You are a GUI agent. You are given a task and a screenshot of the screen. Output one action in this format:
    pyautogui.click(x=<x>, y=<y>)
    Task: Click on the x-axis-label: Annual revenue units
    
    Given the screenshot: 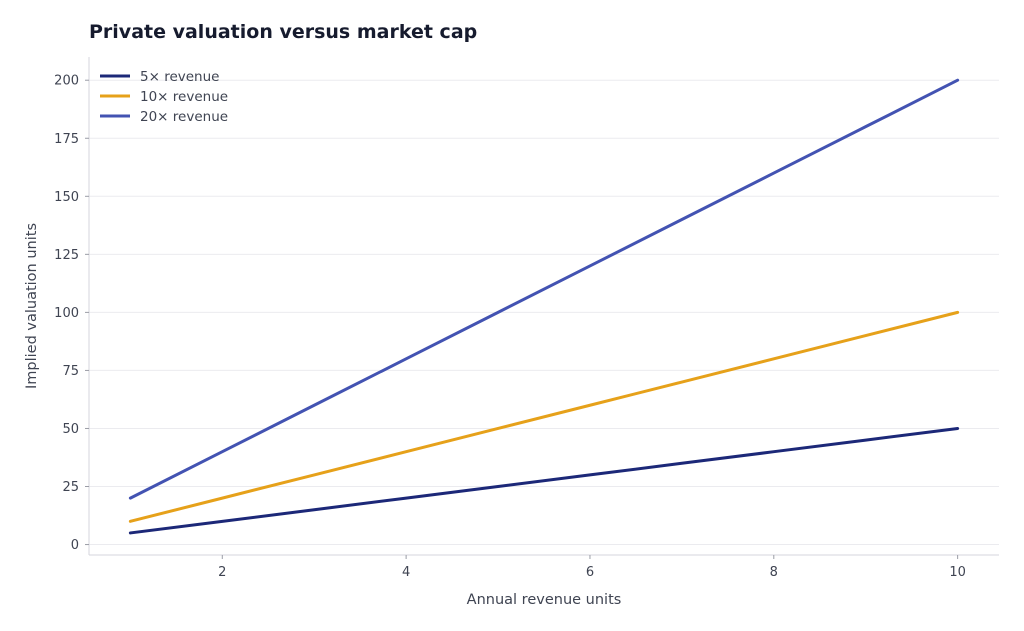 What is the action you would take?
    pyautogui.click(x=544, y=600)
    